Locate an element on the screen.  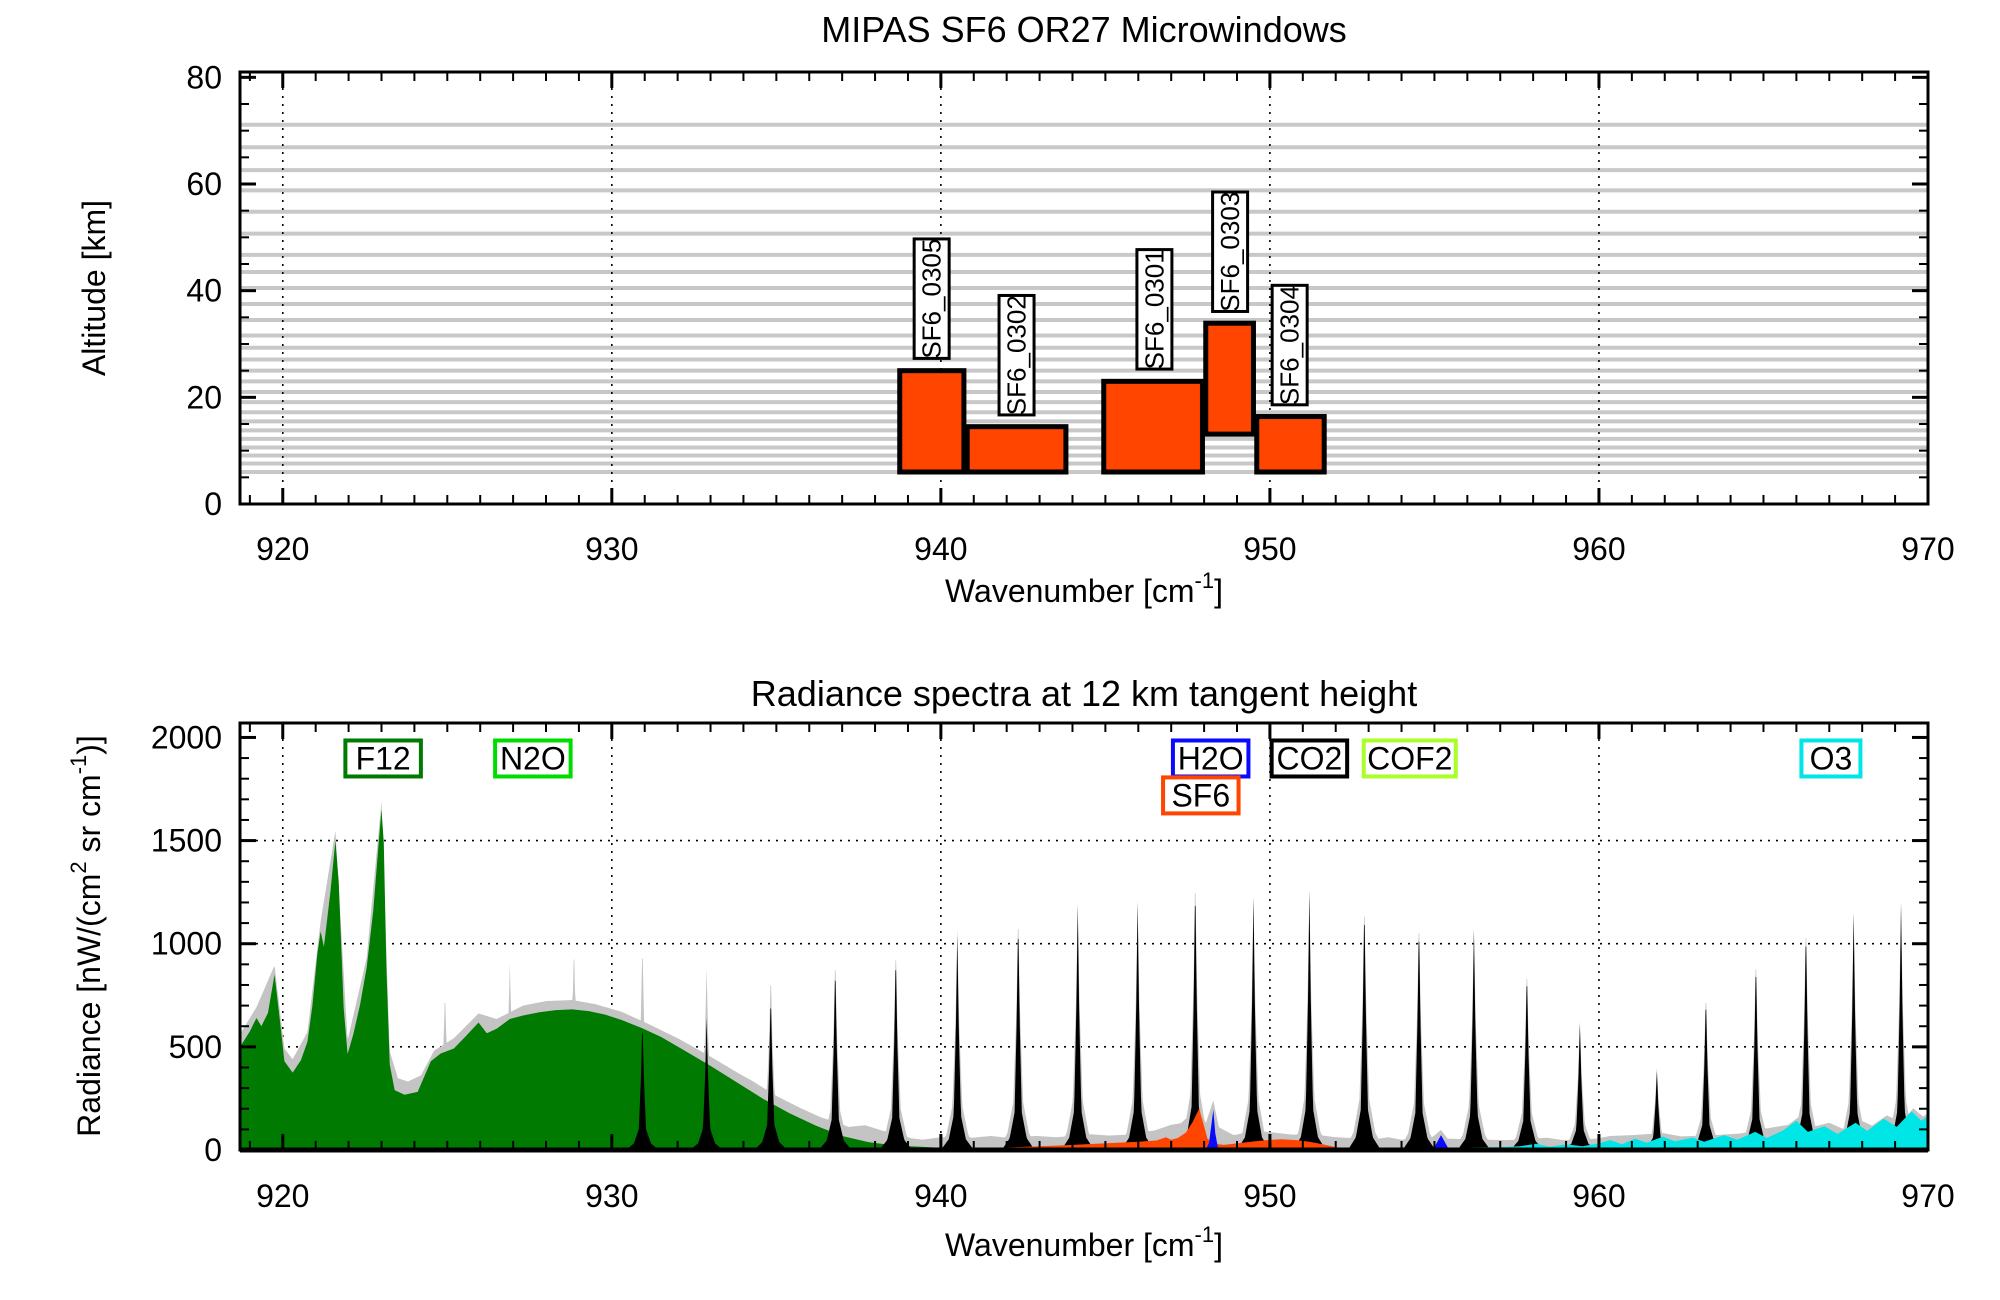
microwindow-label-SF6_0303: SF6_0303 is located at coordinates (1230, 252).